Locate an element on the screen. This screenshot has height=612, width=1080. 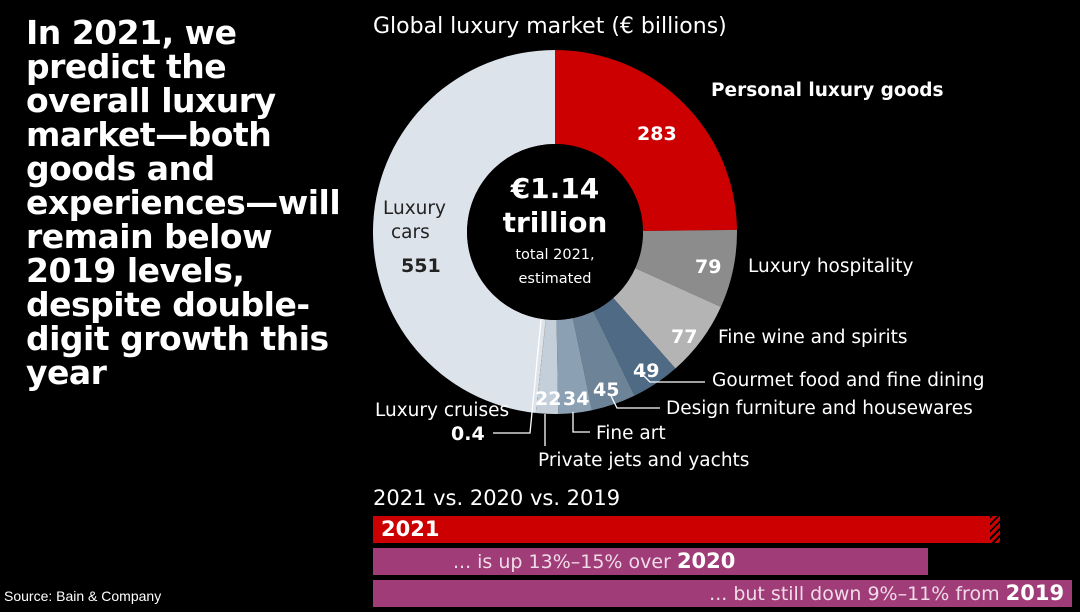
leader-gourmet is located at coordinates (672, 377).